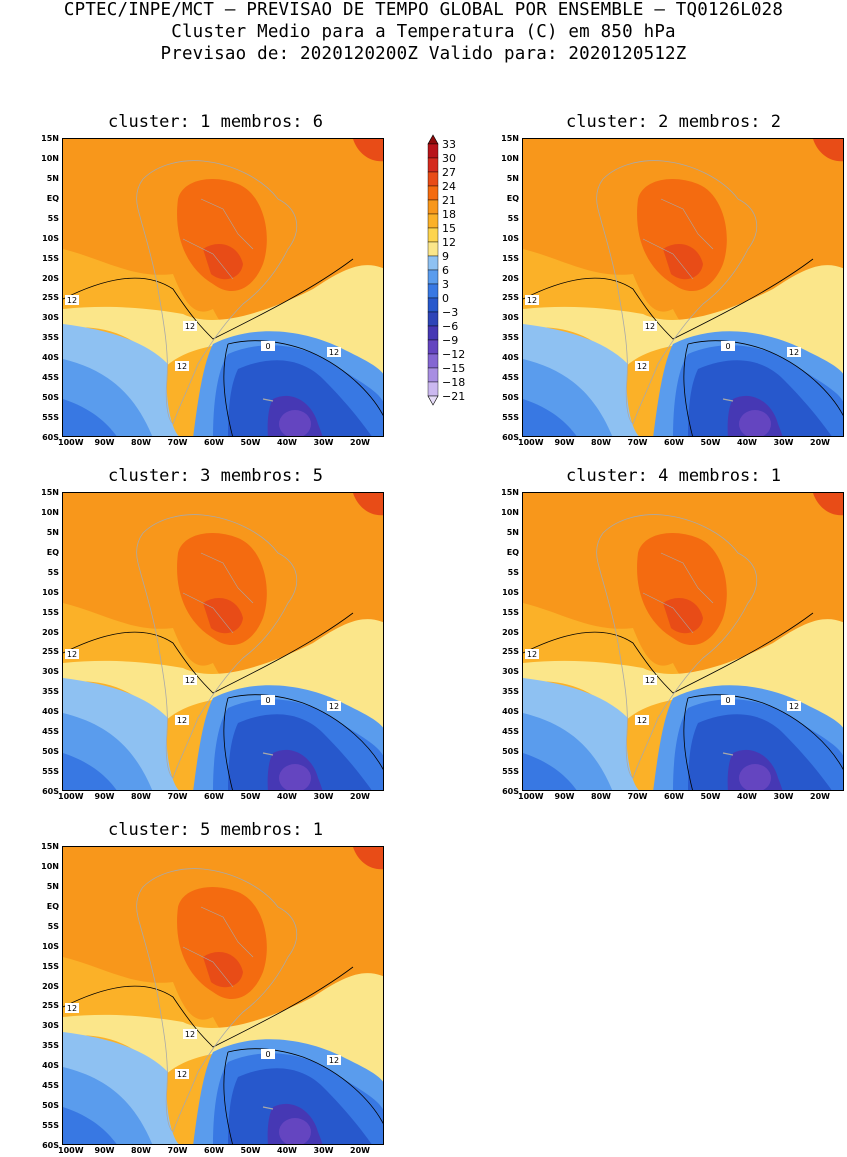 The image size is (847, 1157). Describe the element at coordinates (445, 284) in the screenshot. I see `colorbar-level-label: 3` at that location.